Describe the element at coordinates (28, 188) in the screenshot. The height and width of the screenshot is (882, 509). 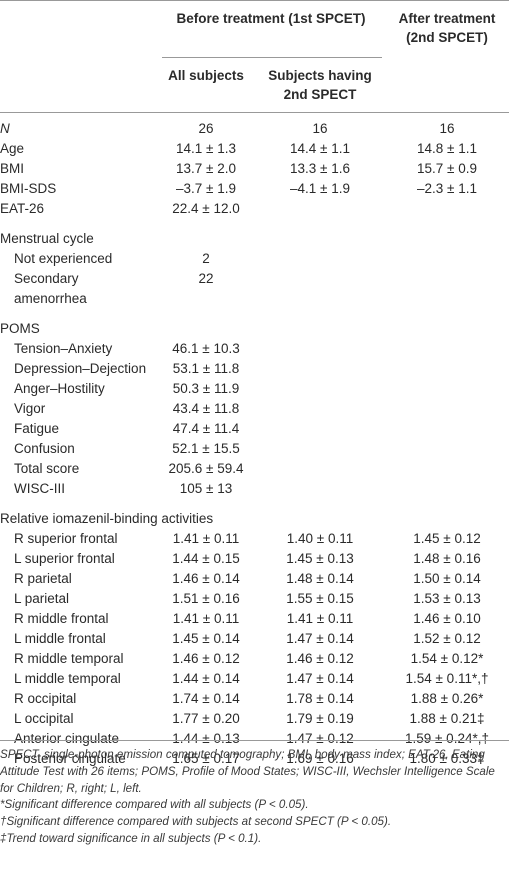
I see `row-label: BMI-SDS` at that location.